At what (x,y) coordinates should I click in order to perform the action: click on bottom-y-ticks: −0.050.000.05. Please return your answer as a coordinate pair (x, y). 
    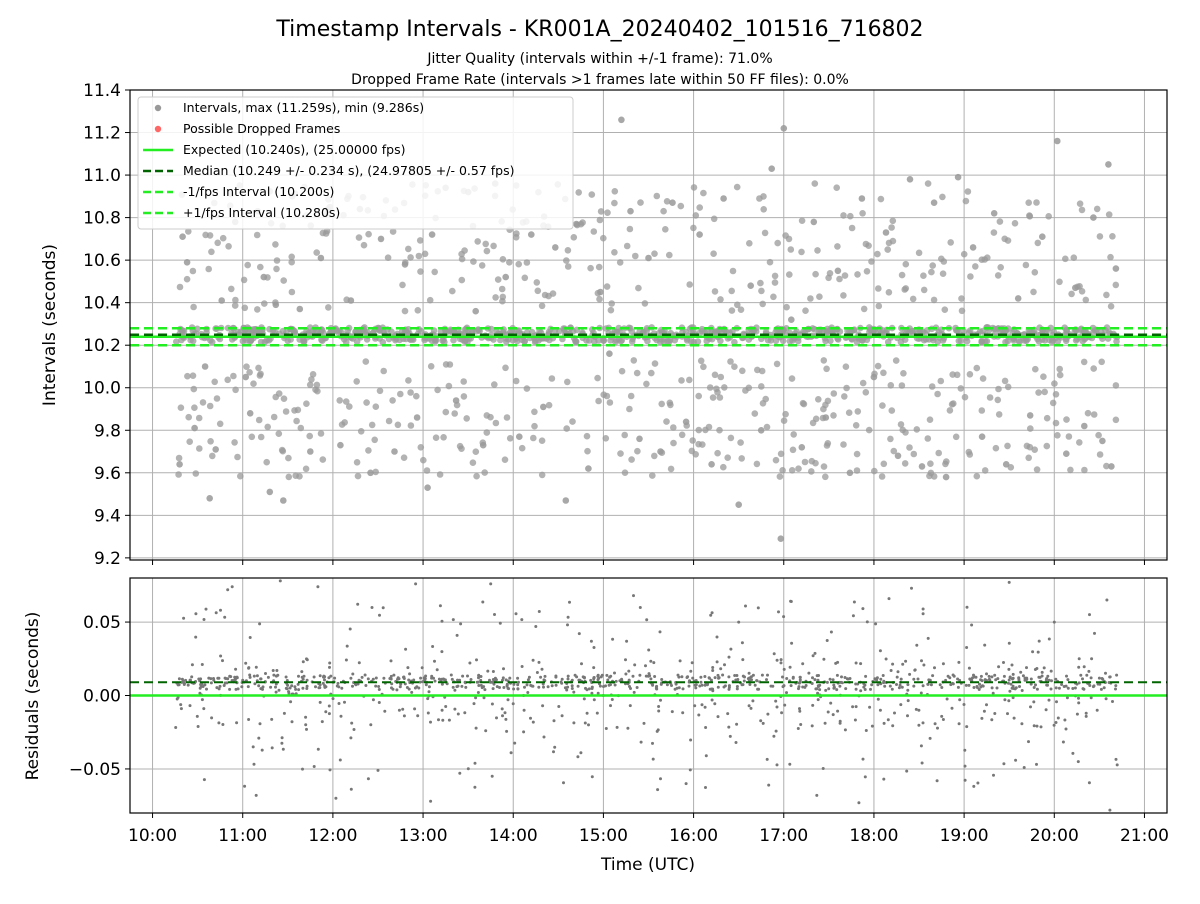
    Looking at the image, I should click on (99, 696).